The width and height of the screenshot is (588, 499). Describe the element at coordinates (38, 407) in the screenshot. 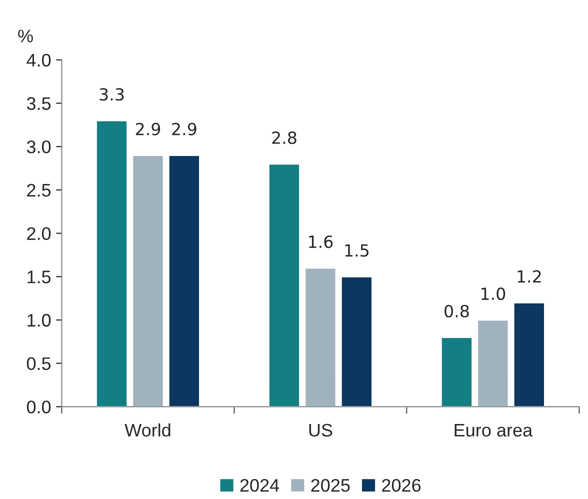

I see `y-tick-label: 0.0` at that location.